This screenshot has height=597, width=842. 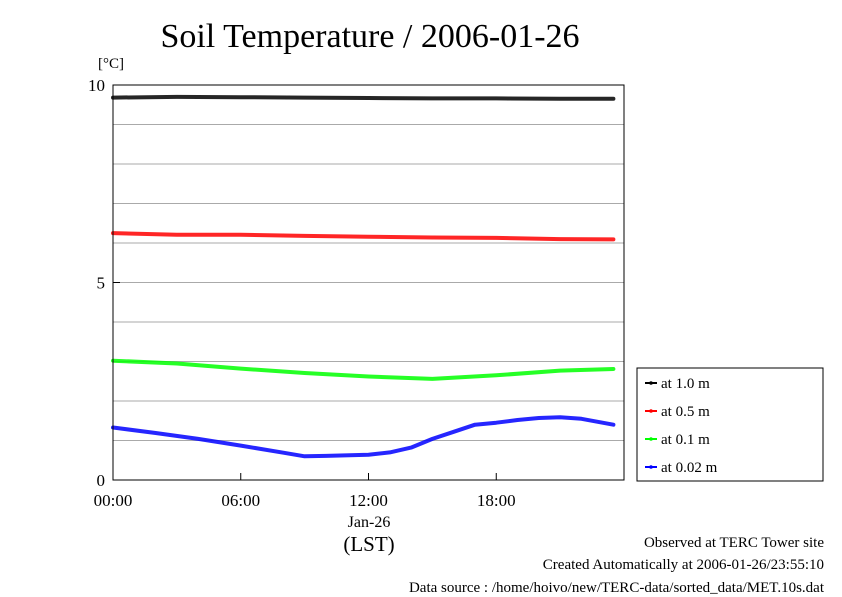 What do you see at coordinates (369, 36) in the screenshot?
I see `chart-title: Soil Temperature / 2006-01-26` at bounding box center [369, 36].